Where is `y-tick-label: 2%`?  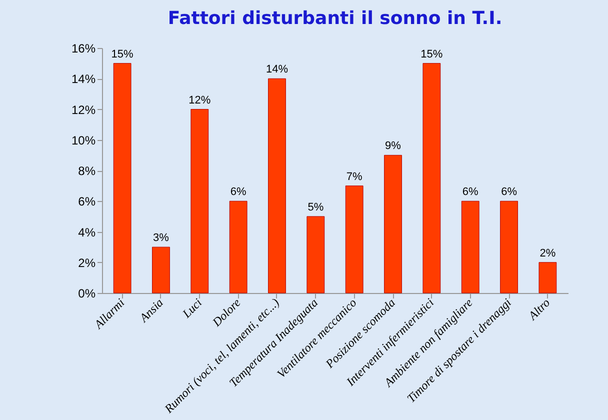 y-tick-label: 2% is located at coordinates (87, 263).